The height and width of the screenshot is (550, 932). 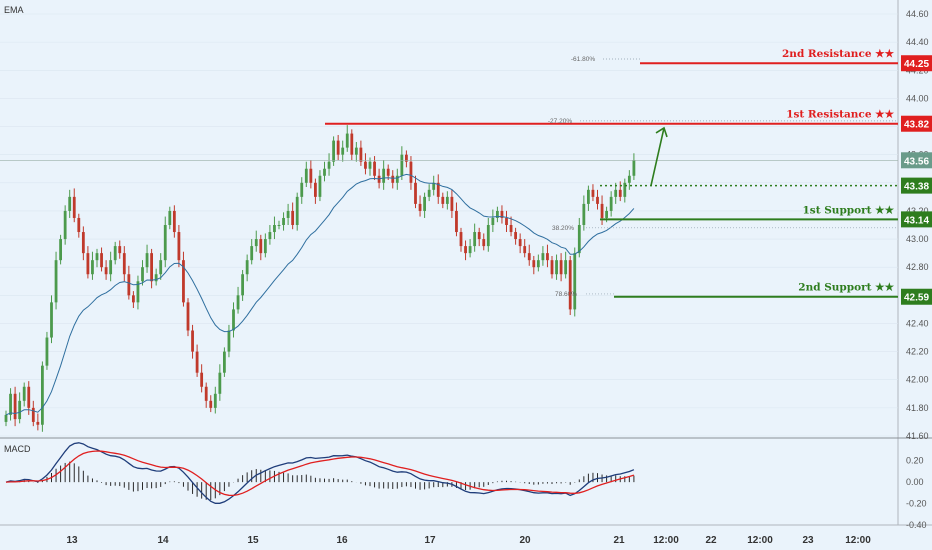 I want to click on time-axis-ticks: 13 14 15 16 17 20 21 12:00 22 12:00 23 12:00, so click(x=468, y=540).